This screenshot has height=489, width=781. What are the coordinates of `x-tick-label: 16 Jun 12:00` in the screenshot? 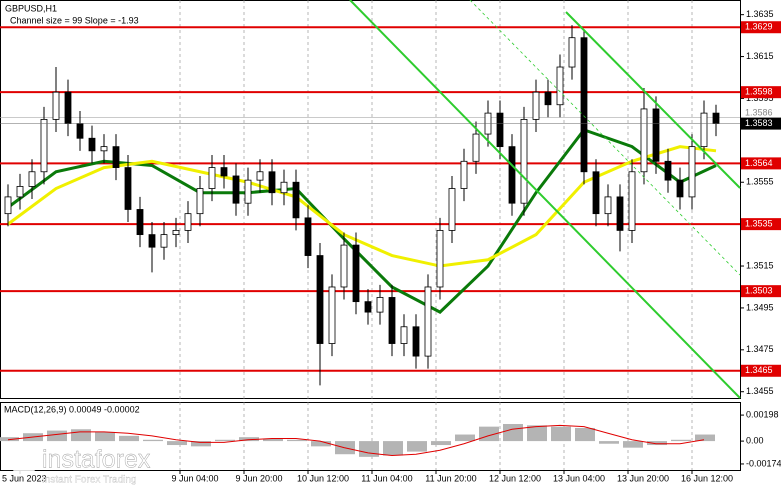 It's located at (707, 478).